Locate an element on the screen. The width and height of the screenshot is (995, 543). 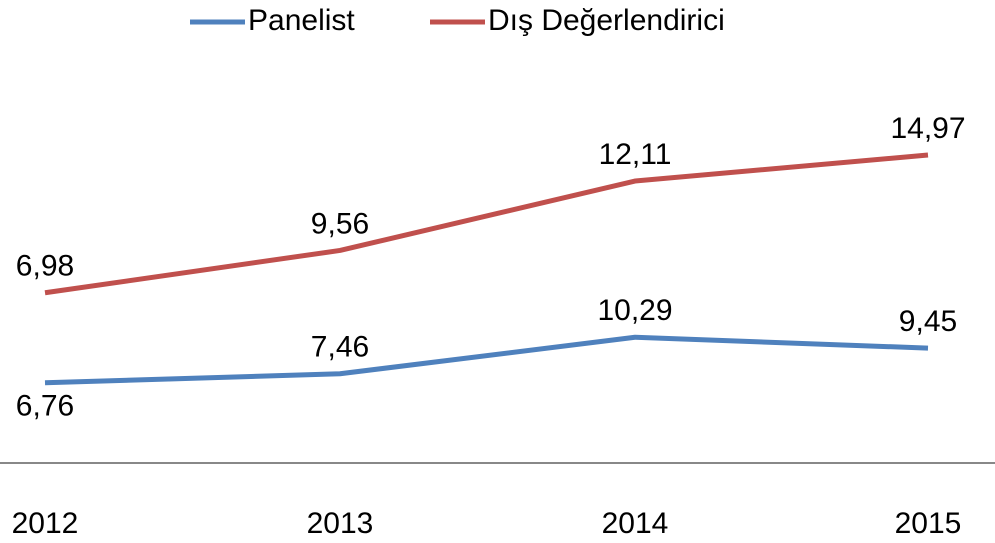
data-label: 9,45 is located at coordinates (928, 321).